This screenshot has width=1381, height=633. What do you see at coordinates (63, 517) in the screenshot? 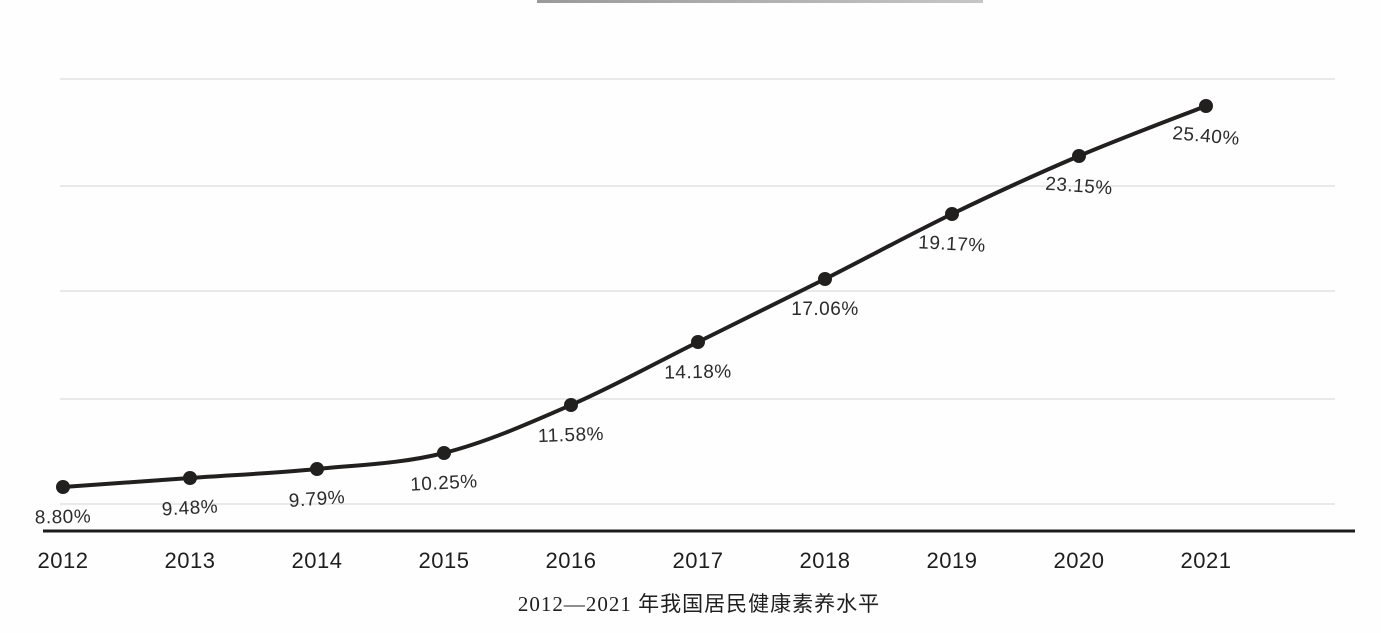
I see `data-point-label: 8.80%` at bounding box center [63, 517].